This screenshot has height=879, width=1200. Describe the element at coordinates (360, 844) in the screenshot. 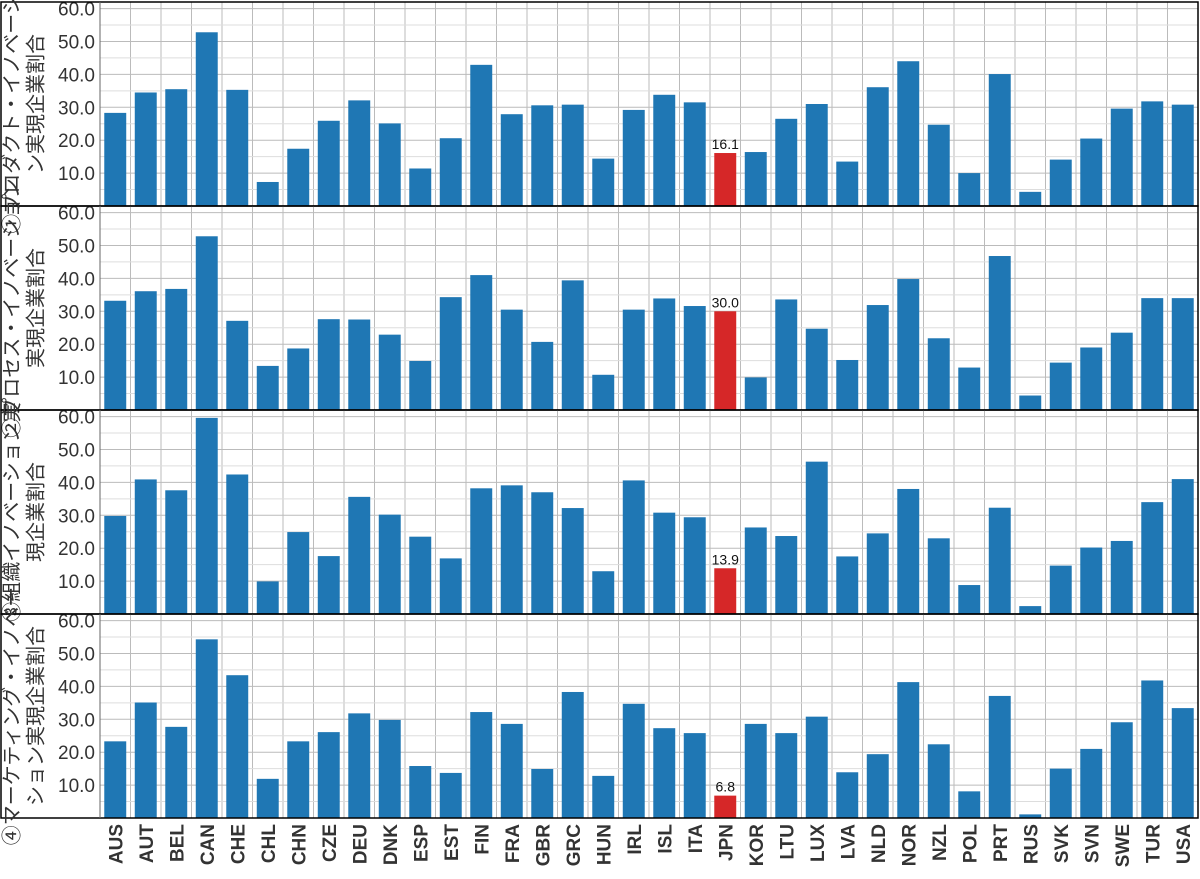

I see `x-tick-label-deu: DEU` at that location.